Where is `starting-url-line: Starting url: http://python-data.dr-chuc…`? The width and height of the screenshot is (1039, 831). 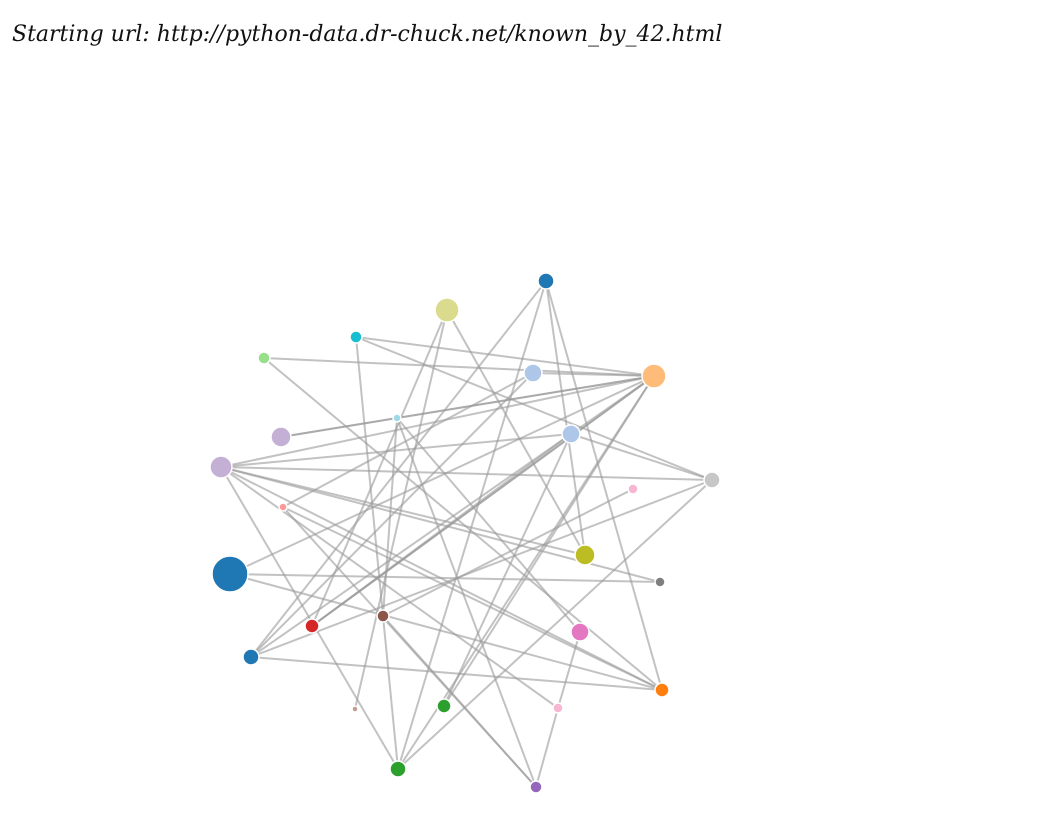 starting-url-line: Starting url: http://python-data.dr-chuc… is located at coordinates (367, 34).